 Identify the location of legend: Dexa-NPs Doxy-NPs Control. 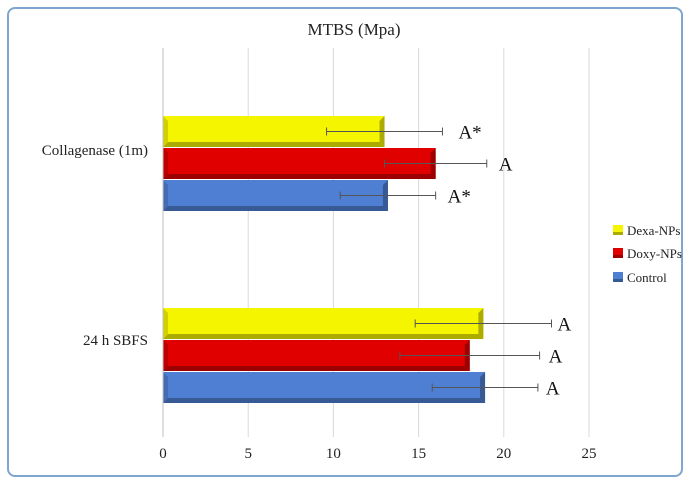
(647, 254).